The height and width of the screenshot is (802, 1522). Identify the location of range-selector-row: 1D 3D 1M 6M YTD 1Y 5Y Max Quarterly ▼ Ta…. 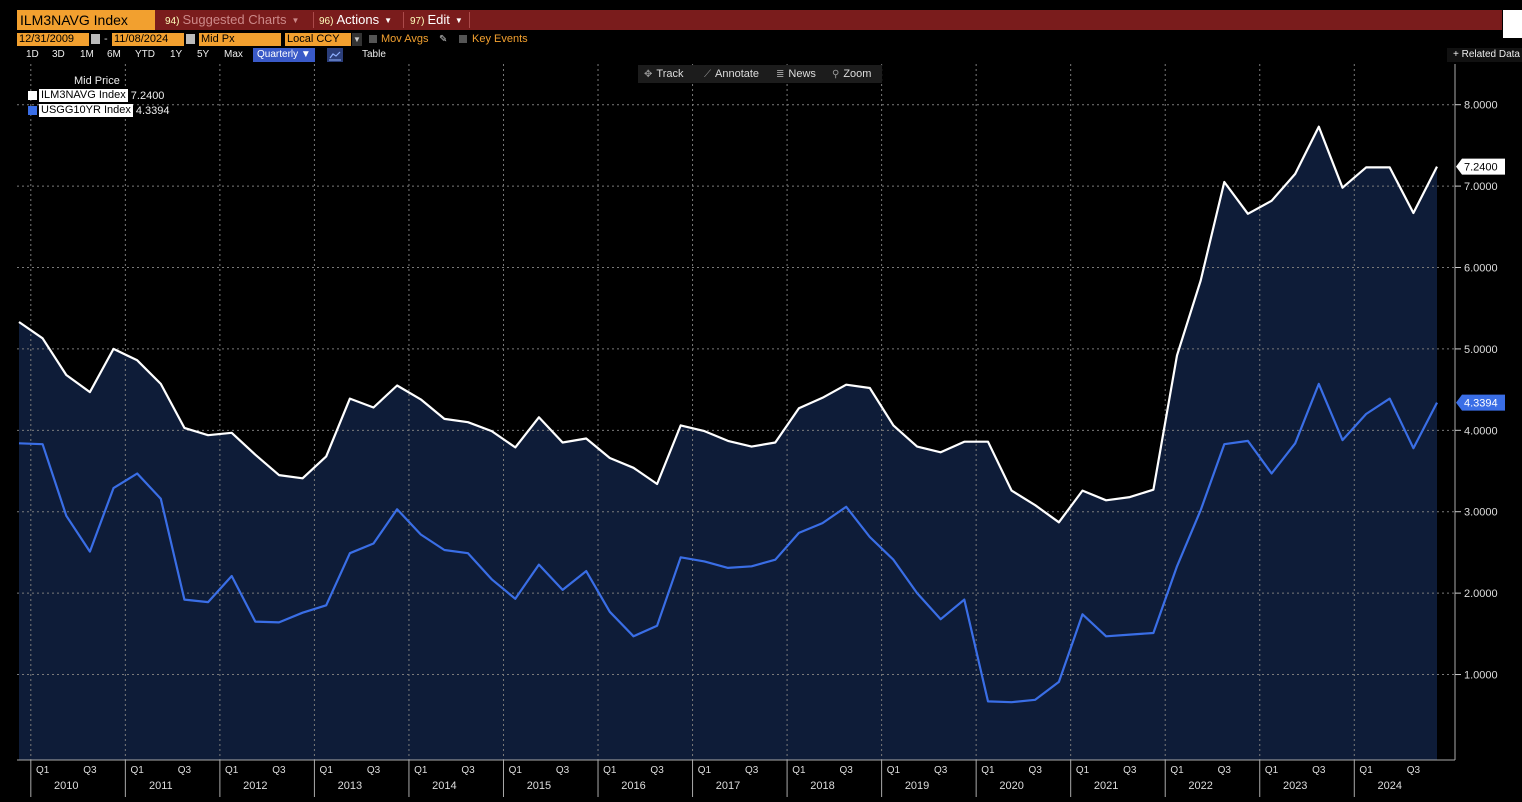
(769, 55).